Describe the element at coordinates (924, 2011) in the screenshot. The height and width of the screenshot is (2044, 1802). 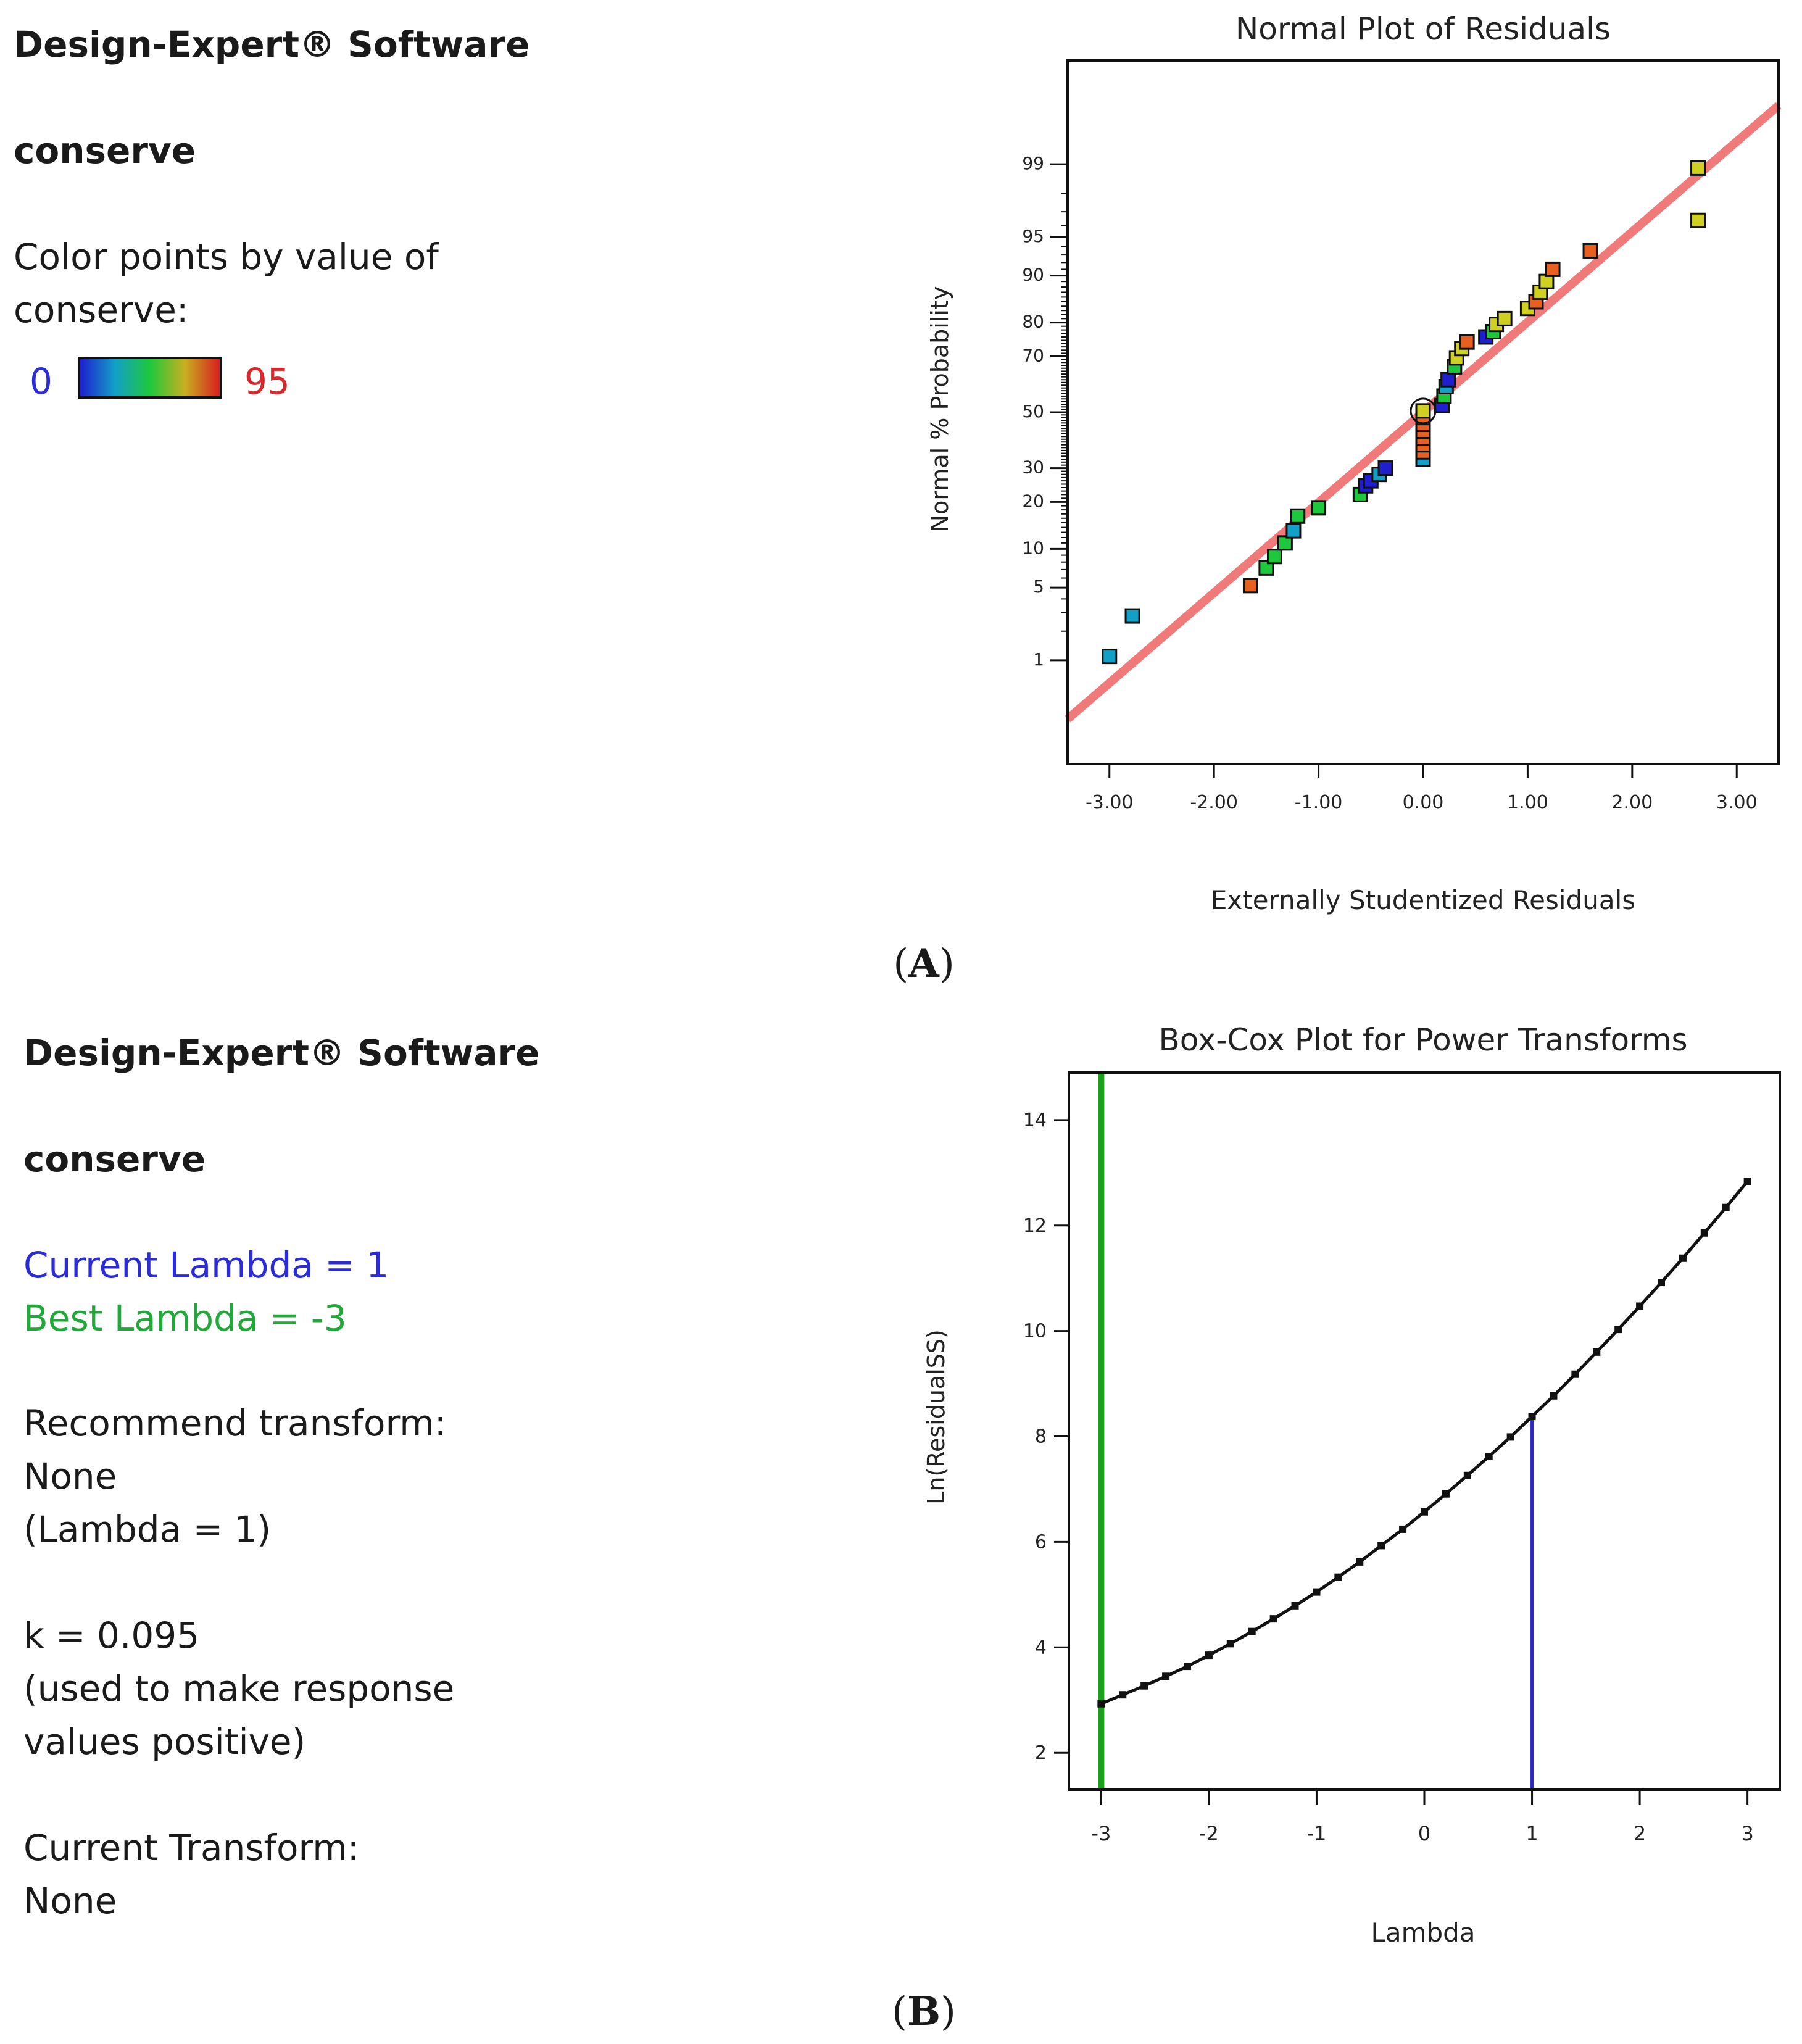
I see `panel-b-label: (B)` at that location.